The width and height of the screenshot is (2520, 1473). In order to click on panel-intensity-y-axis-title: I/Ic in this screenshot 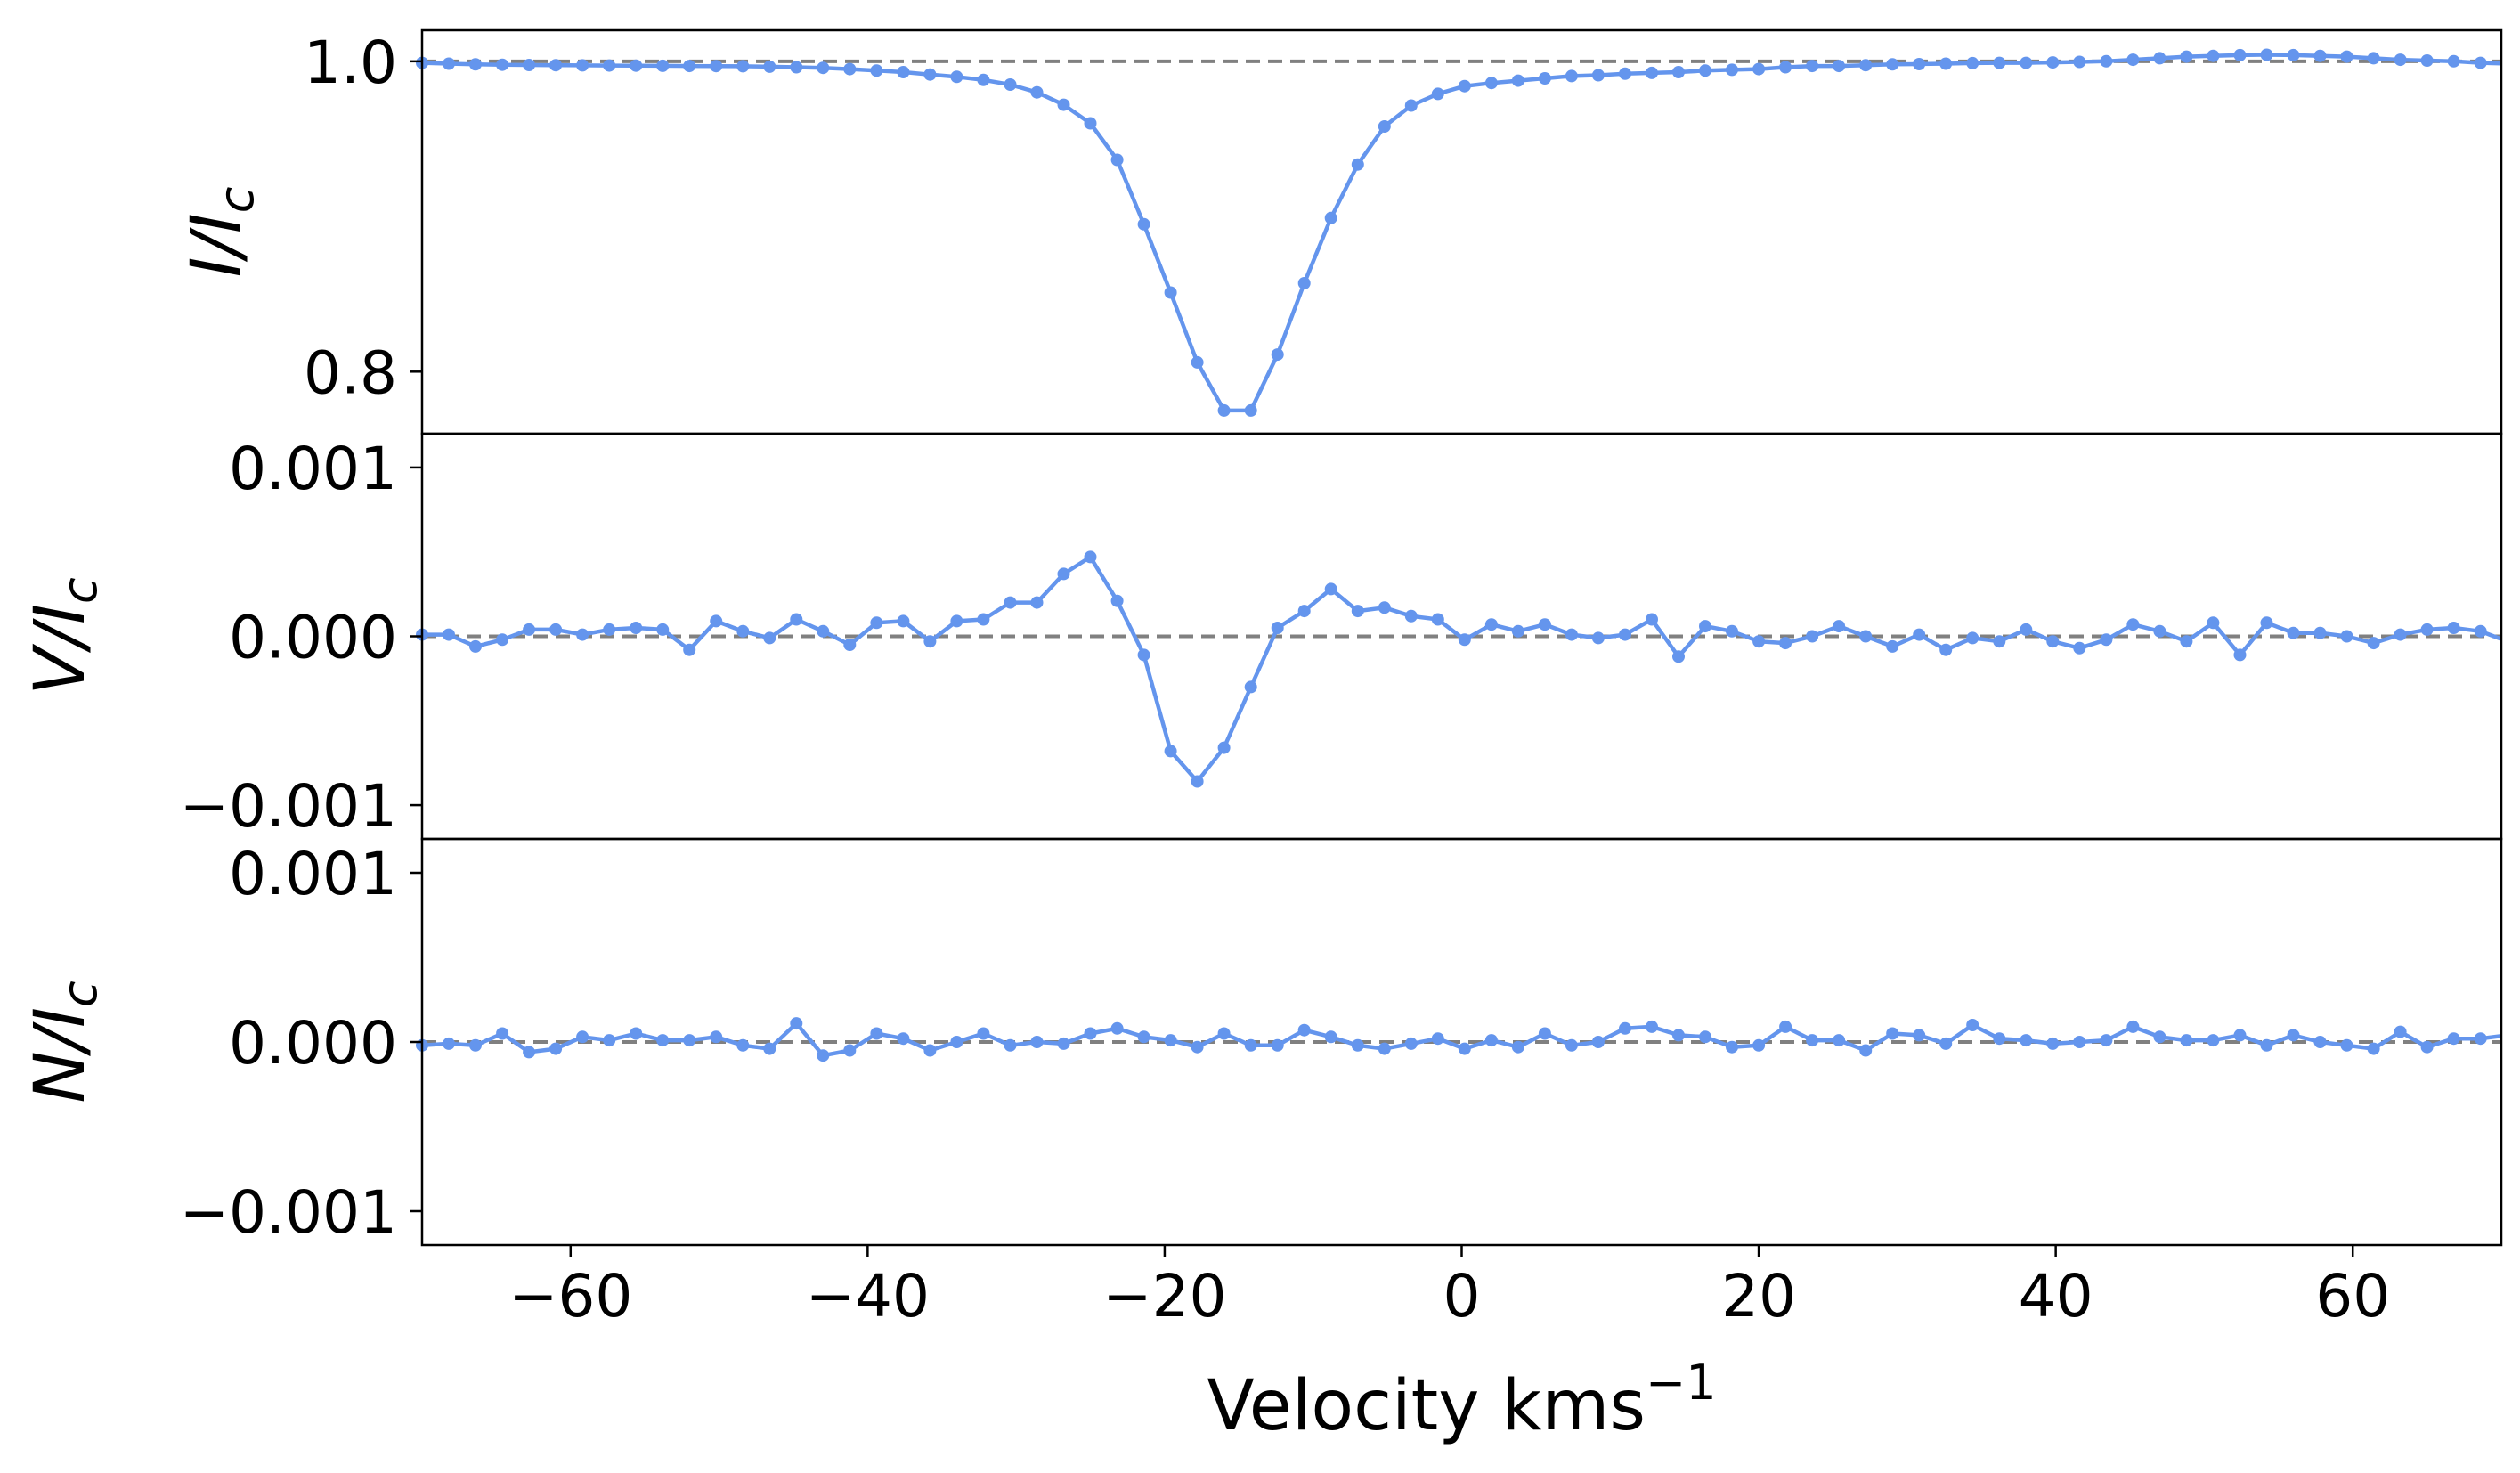, I will do `click(220, 232)`.